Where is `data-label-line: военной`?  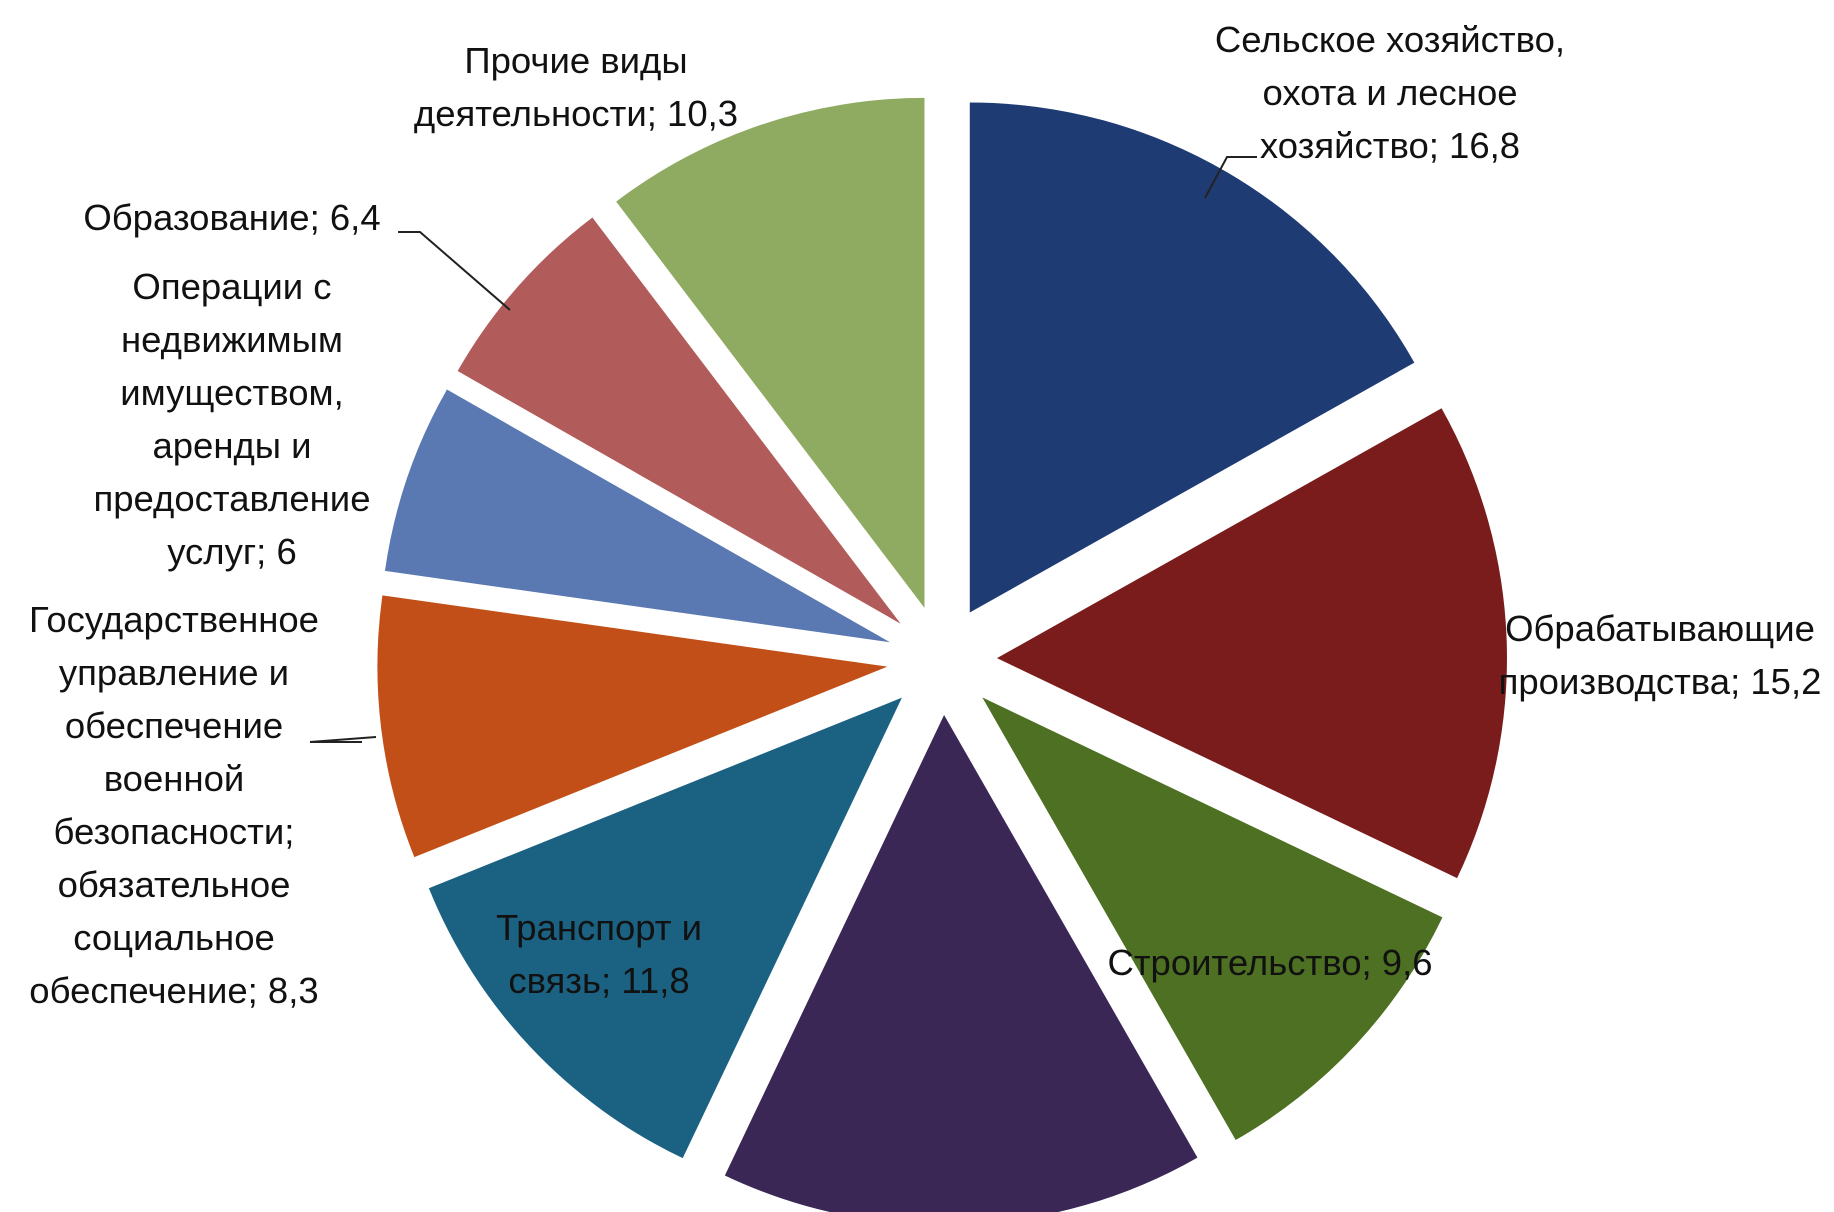 data-label-line: военной is located at coordinates (174, 778).